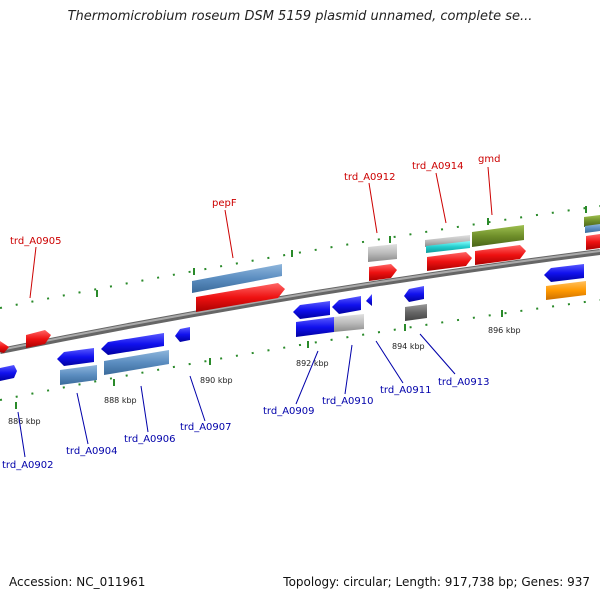 The image size is (600, 600). I want to click on tick-label: 894 kbp, so click(408, 346).